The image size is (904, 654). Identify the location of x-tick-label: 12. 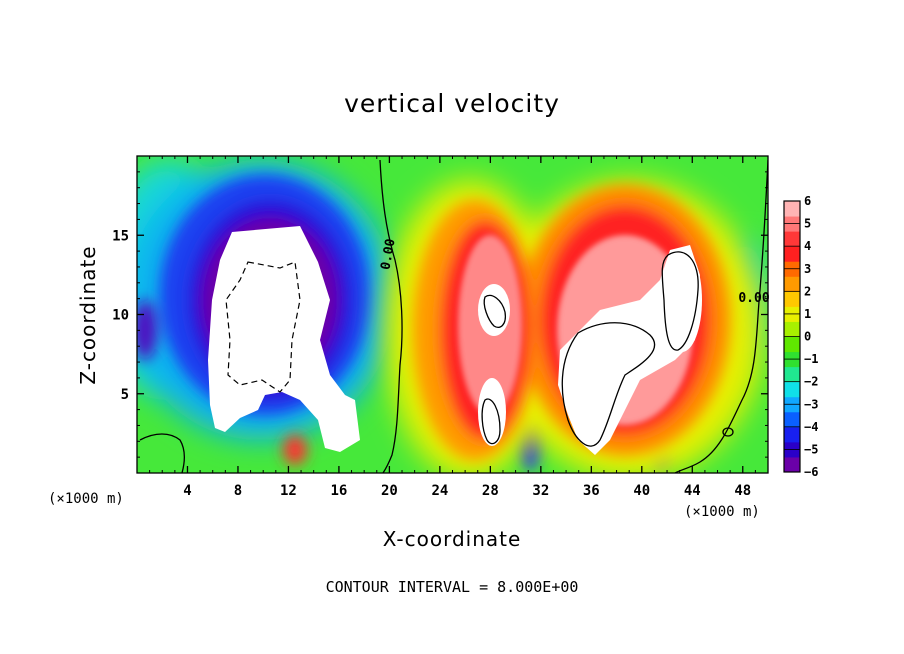
(288, 491).